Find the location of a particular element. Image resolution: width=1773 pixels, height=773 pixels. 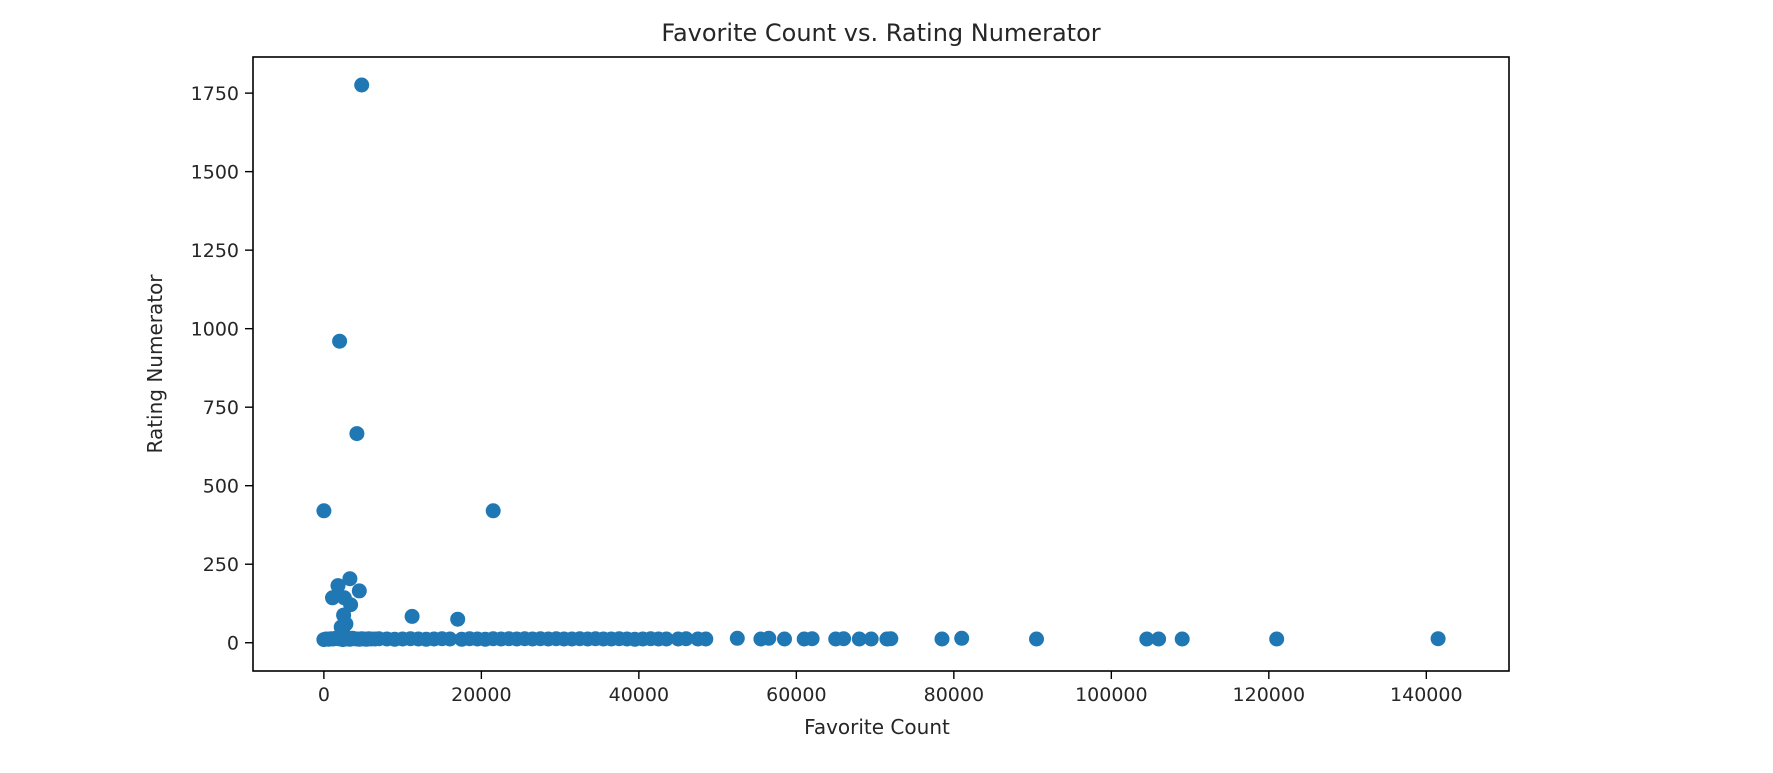

y-tick-label: 0 is located at coordinates (233, 644).